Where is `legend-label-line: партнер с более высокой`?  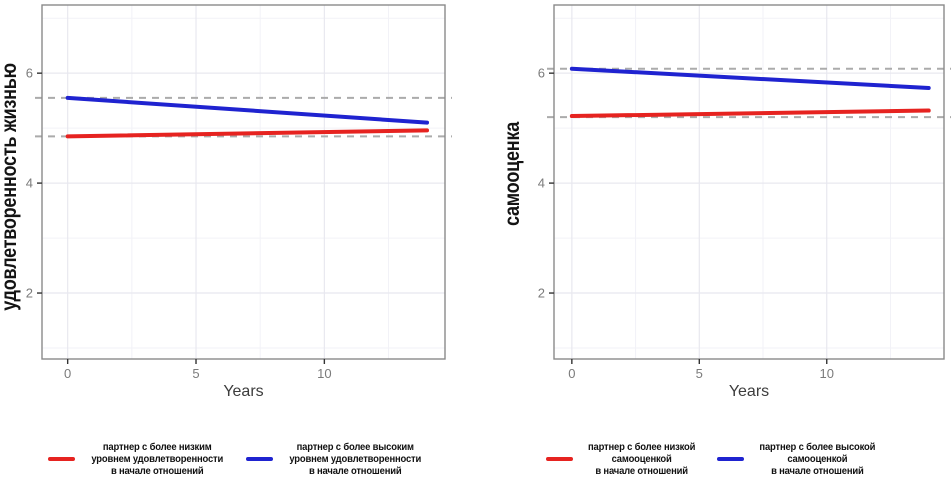
legend-label-line: партнер с более высокой is located at coordinates (817, 447).